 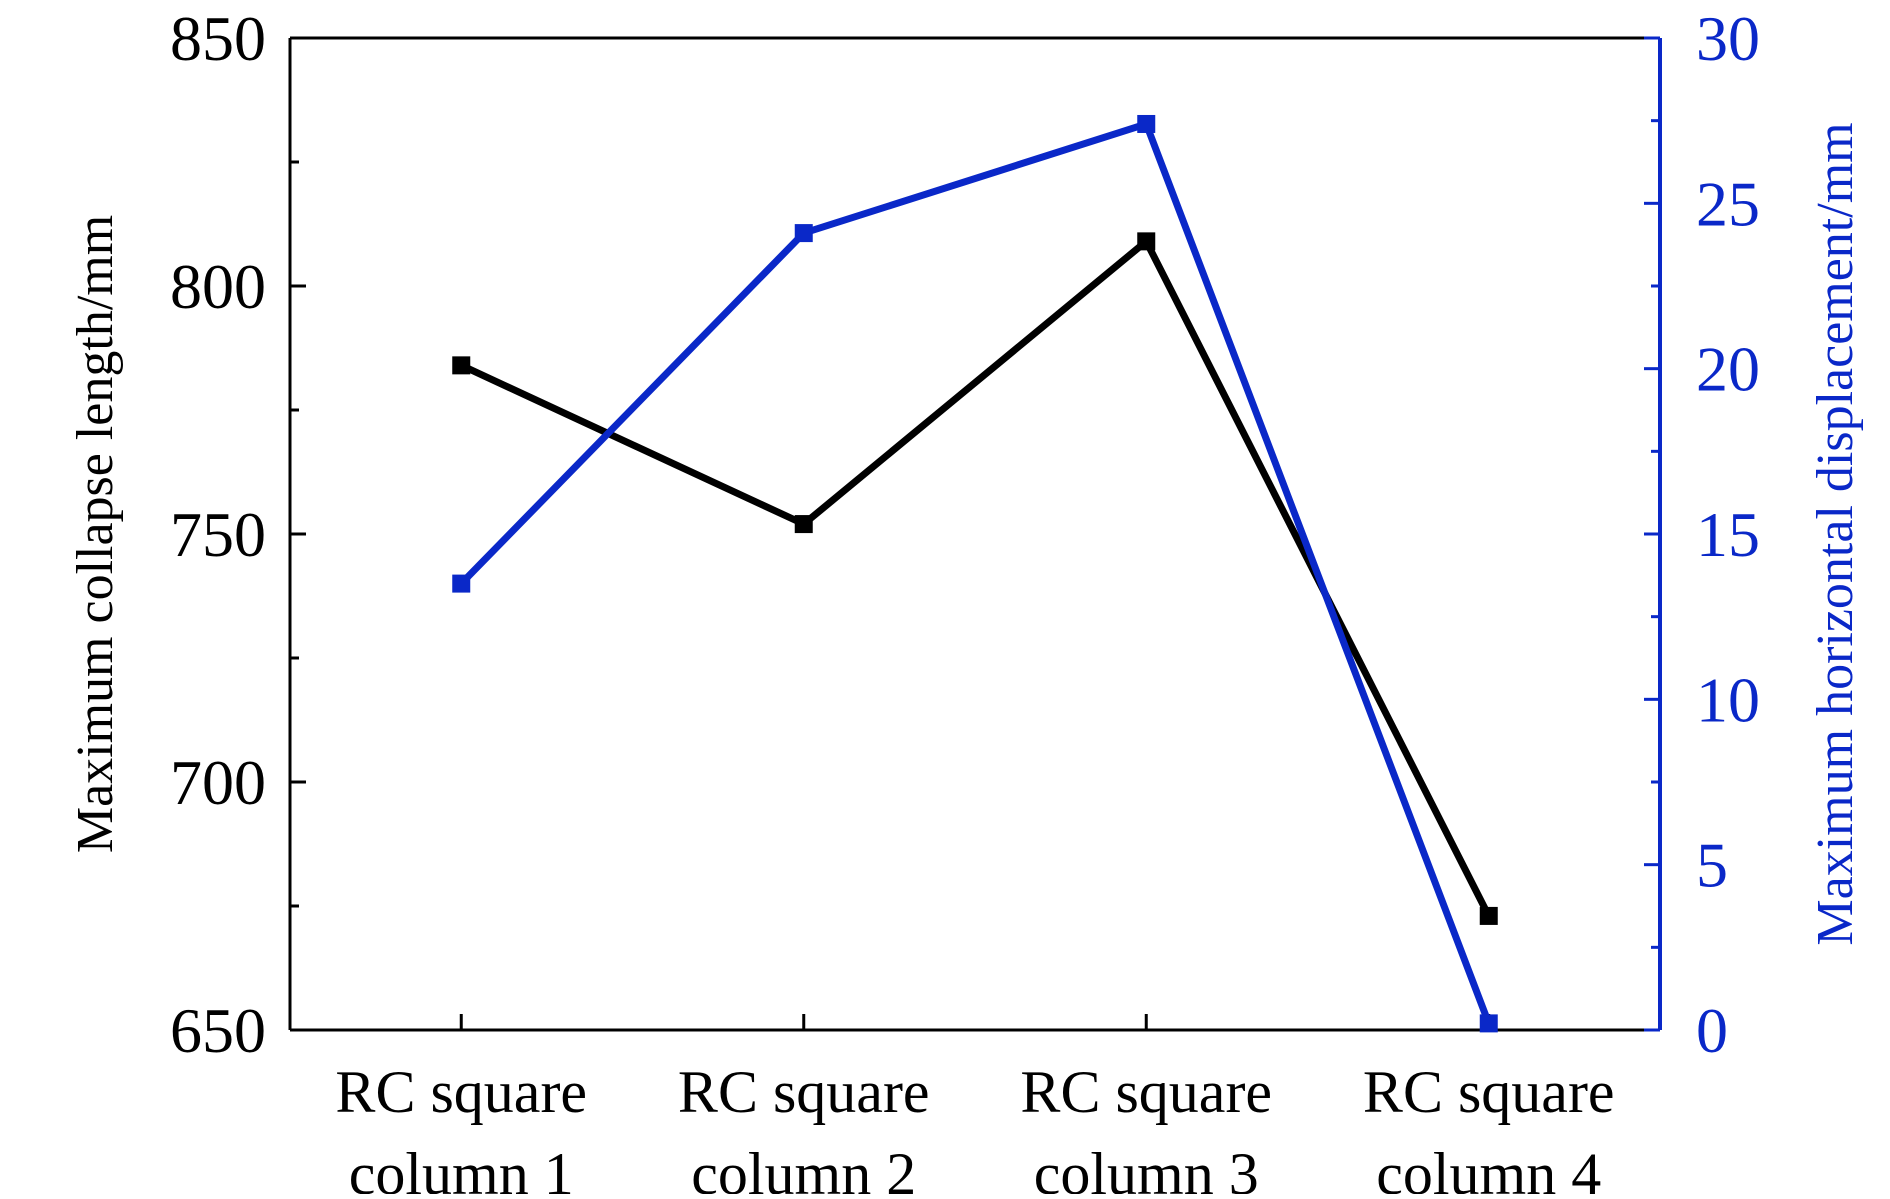 What do you see at coordinates (1835, 533) in the screenshot?
I see `right-y-axis-title: Maximum horizontal displacement/mm` at bounding box center [1835, 533].